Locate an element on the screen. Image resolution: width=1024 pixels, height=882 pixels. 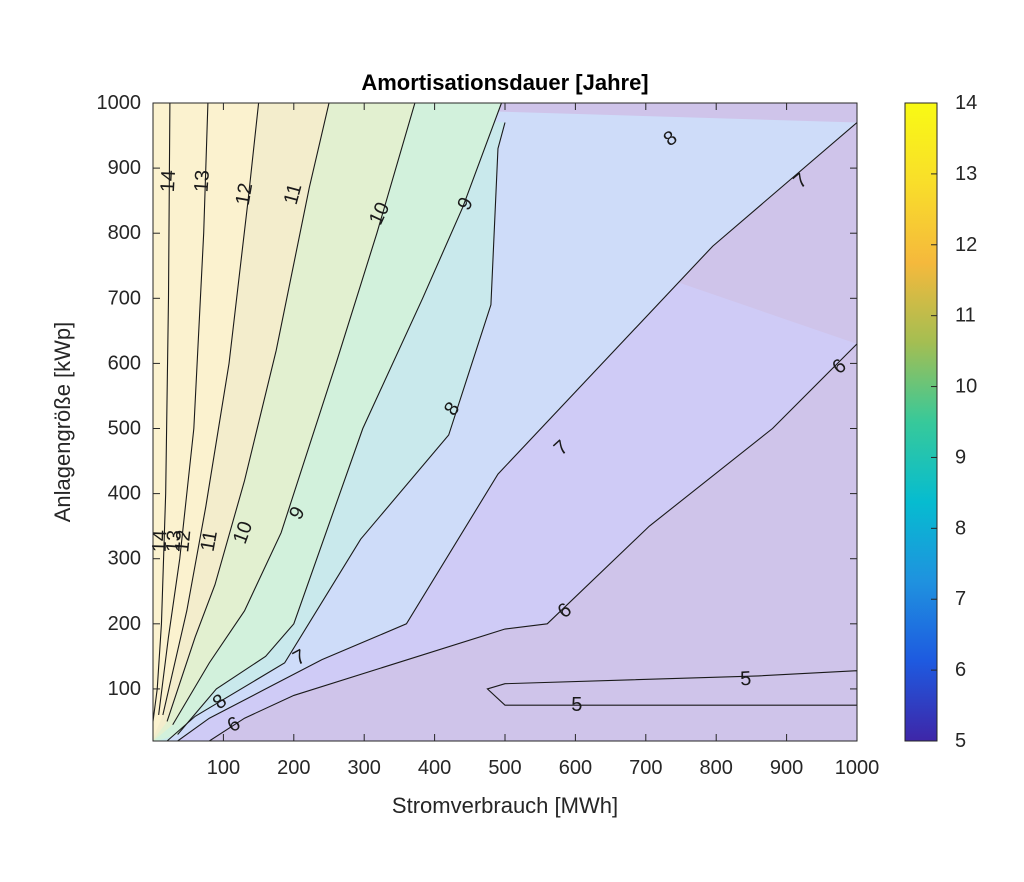
x-tick-label: 100 is located at coordinates (223, 768).